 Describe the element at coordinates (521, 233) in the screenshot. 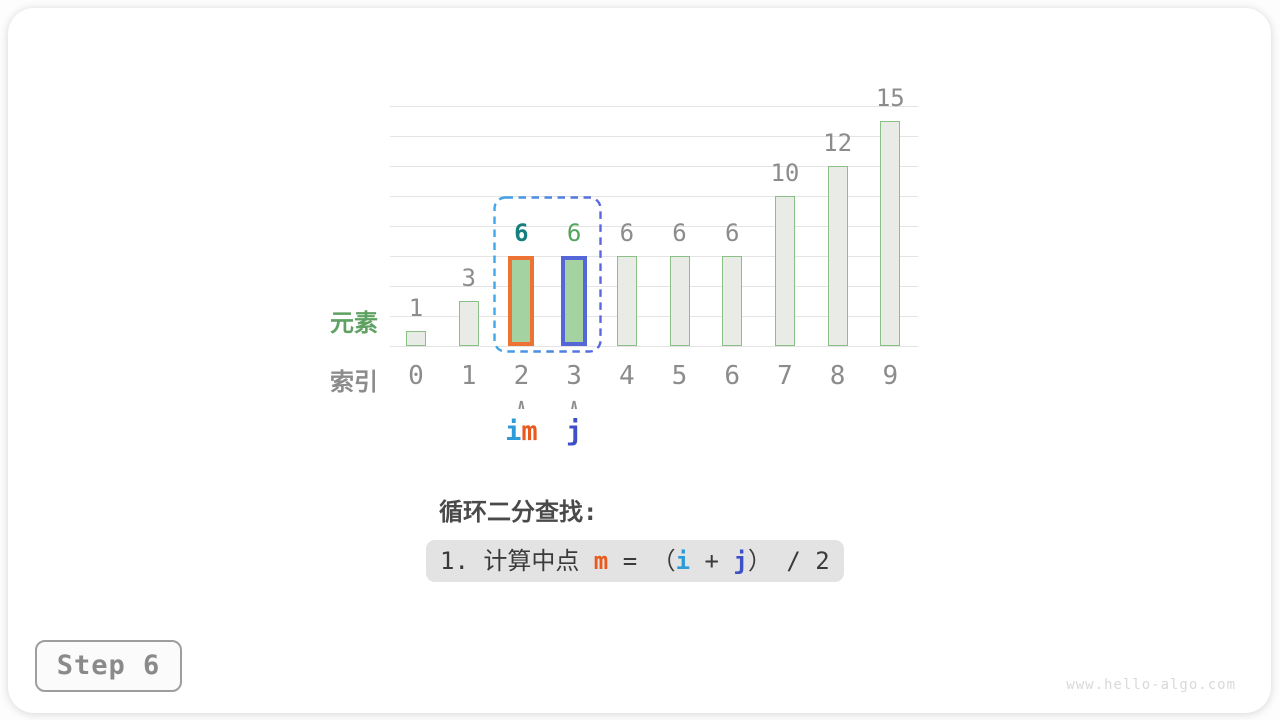

I see `bar-value-label-2: 6` at that location.